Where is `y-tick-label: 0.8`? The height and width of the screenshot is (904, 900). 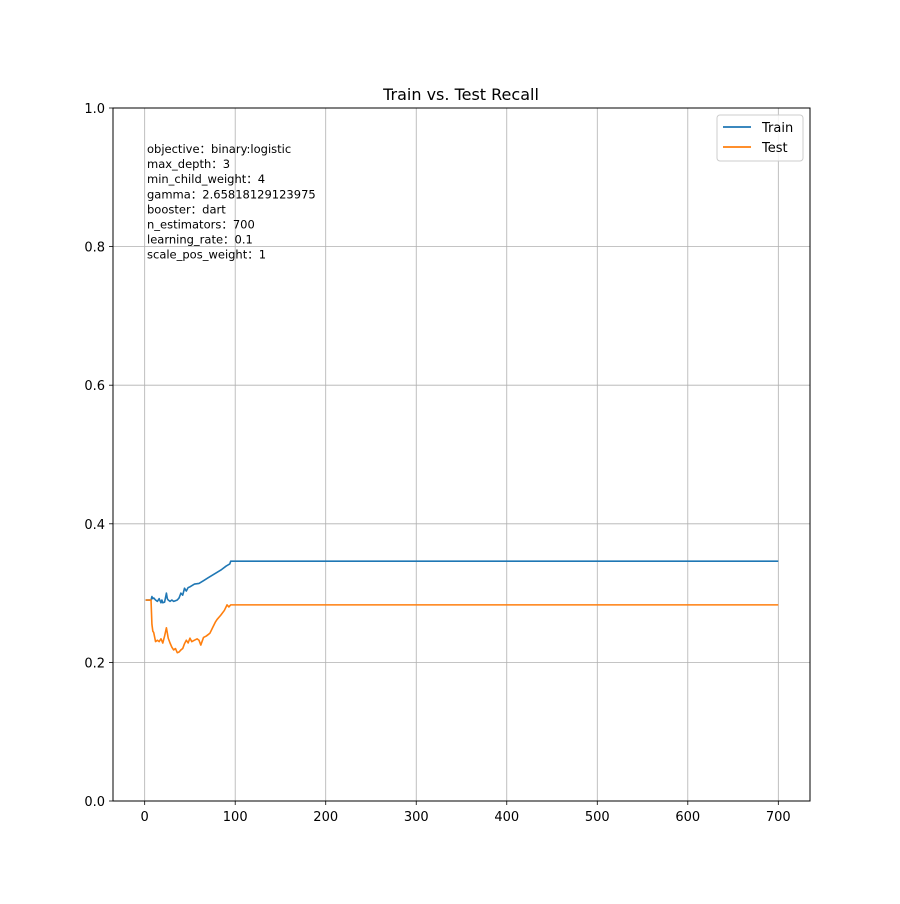 y-tick-label: 0.8 is located at coordinates (94, 248).